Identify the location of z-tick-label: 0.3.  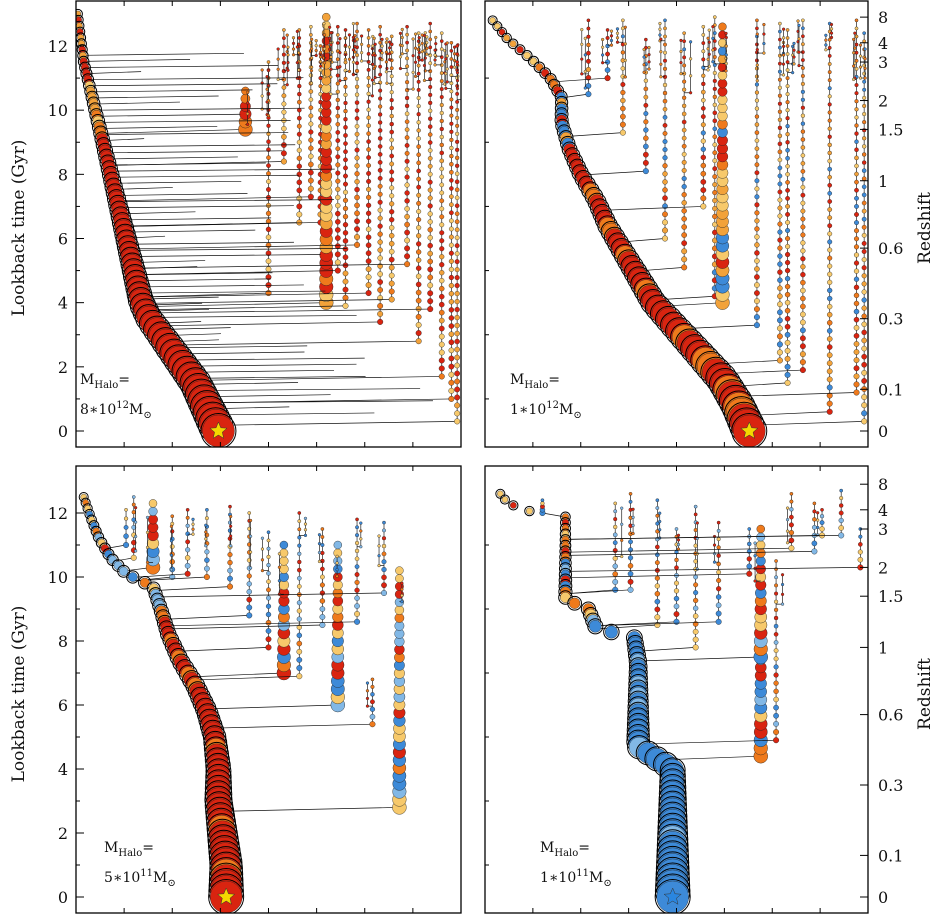
(890, 785).